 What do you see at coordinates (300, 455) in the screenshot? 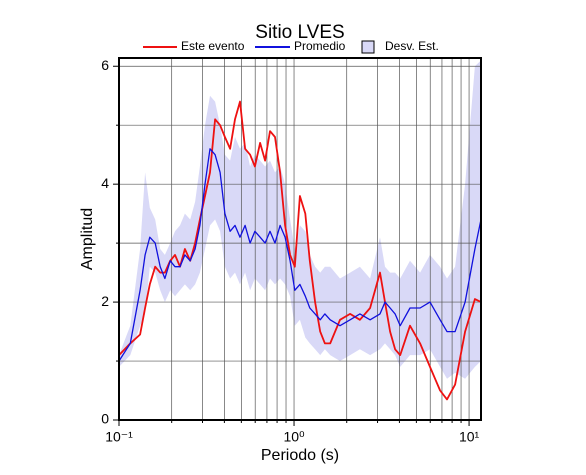
I see `x-axis-label: Periodo (s)` at bounding box center [300, 455].